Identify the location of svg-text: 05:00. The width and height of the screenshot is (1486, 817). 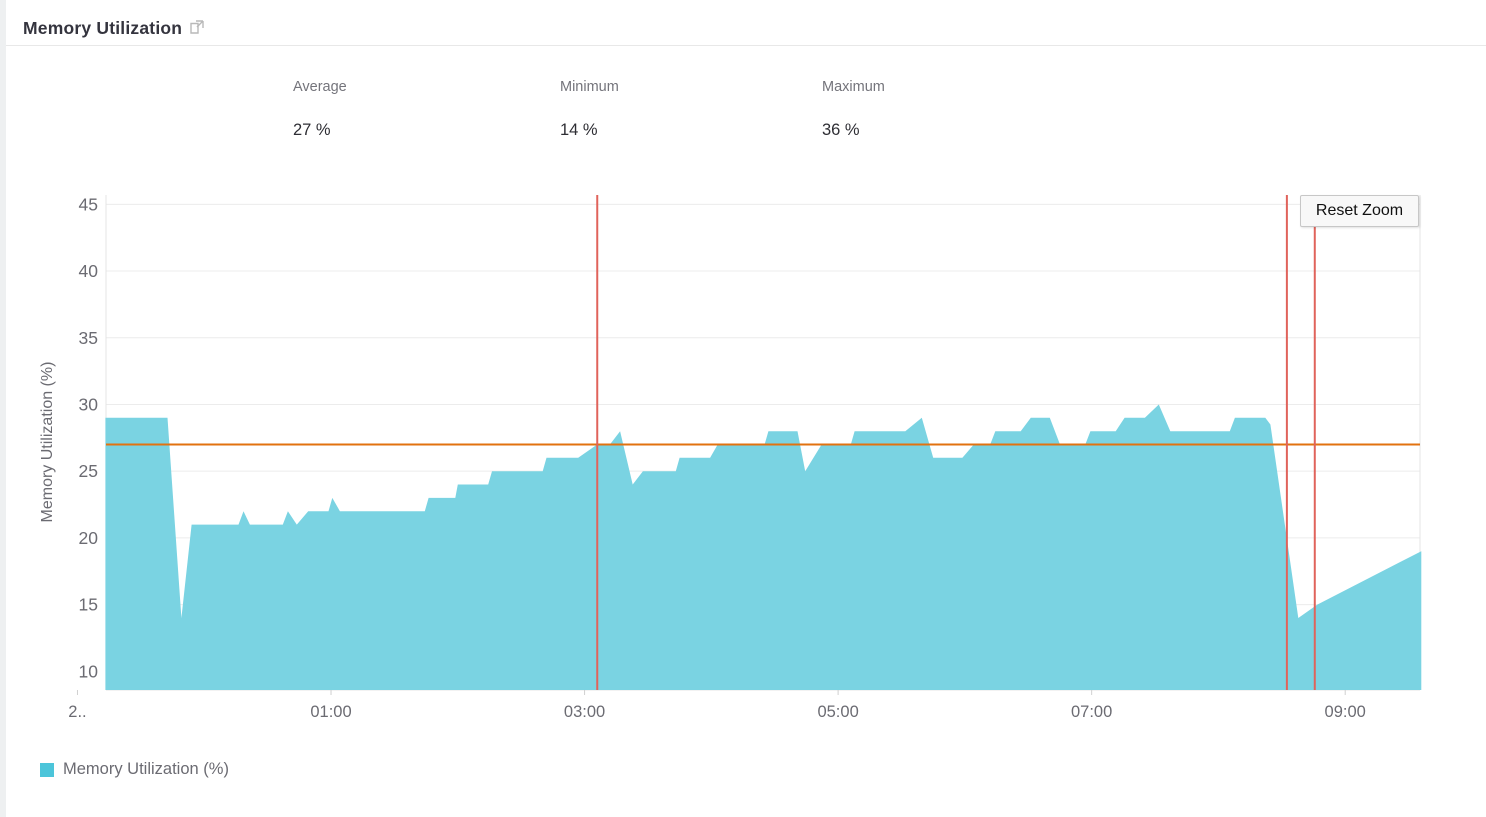
(837, 712).